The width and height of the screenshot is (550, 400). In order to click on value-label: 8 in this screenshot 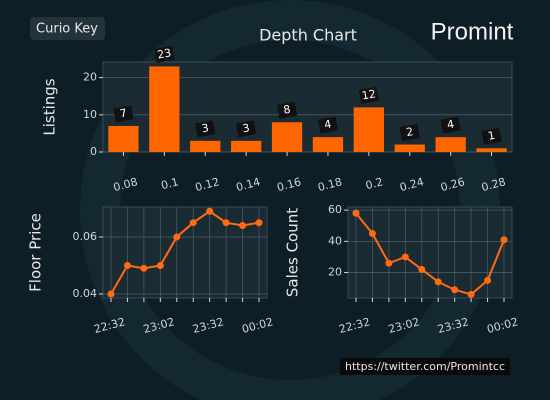, I will do `click(286, 110)`.